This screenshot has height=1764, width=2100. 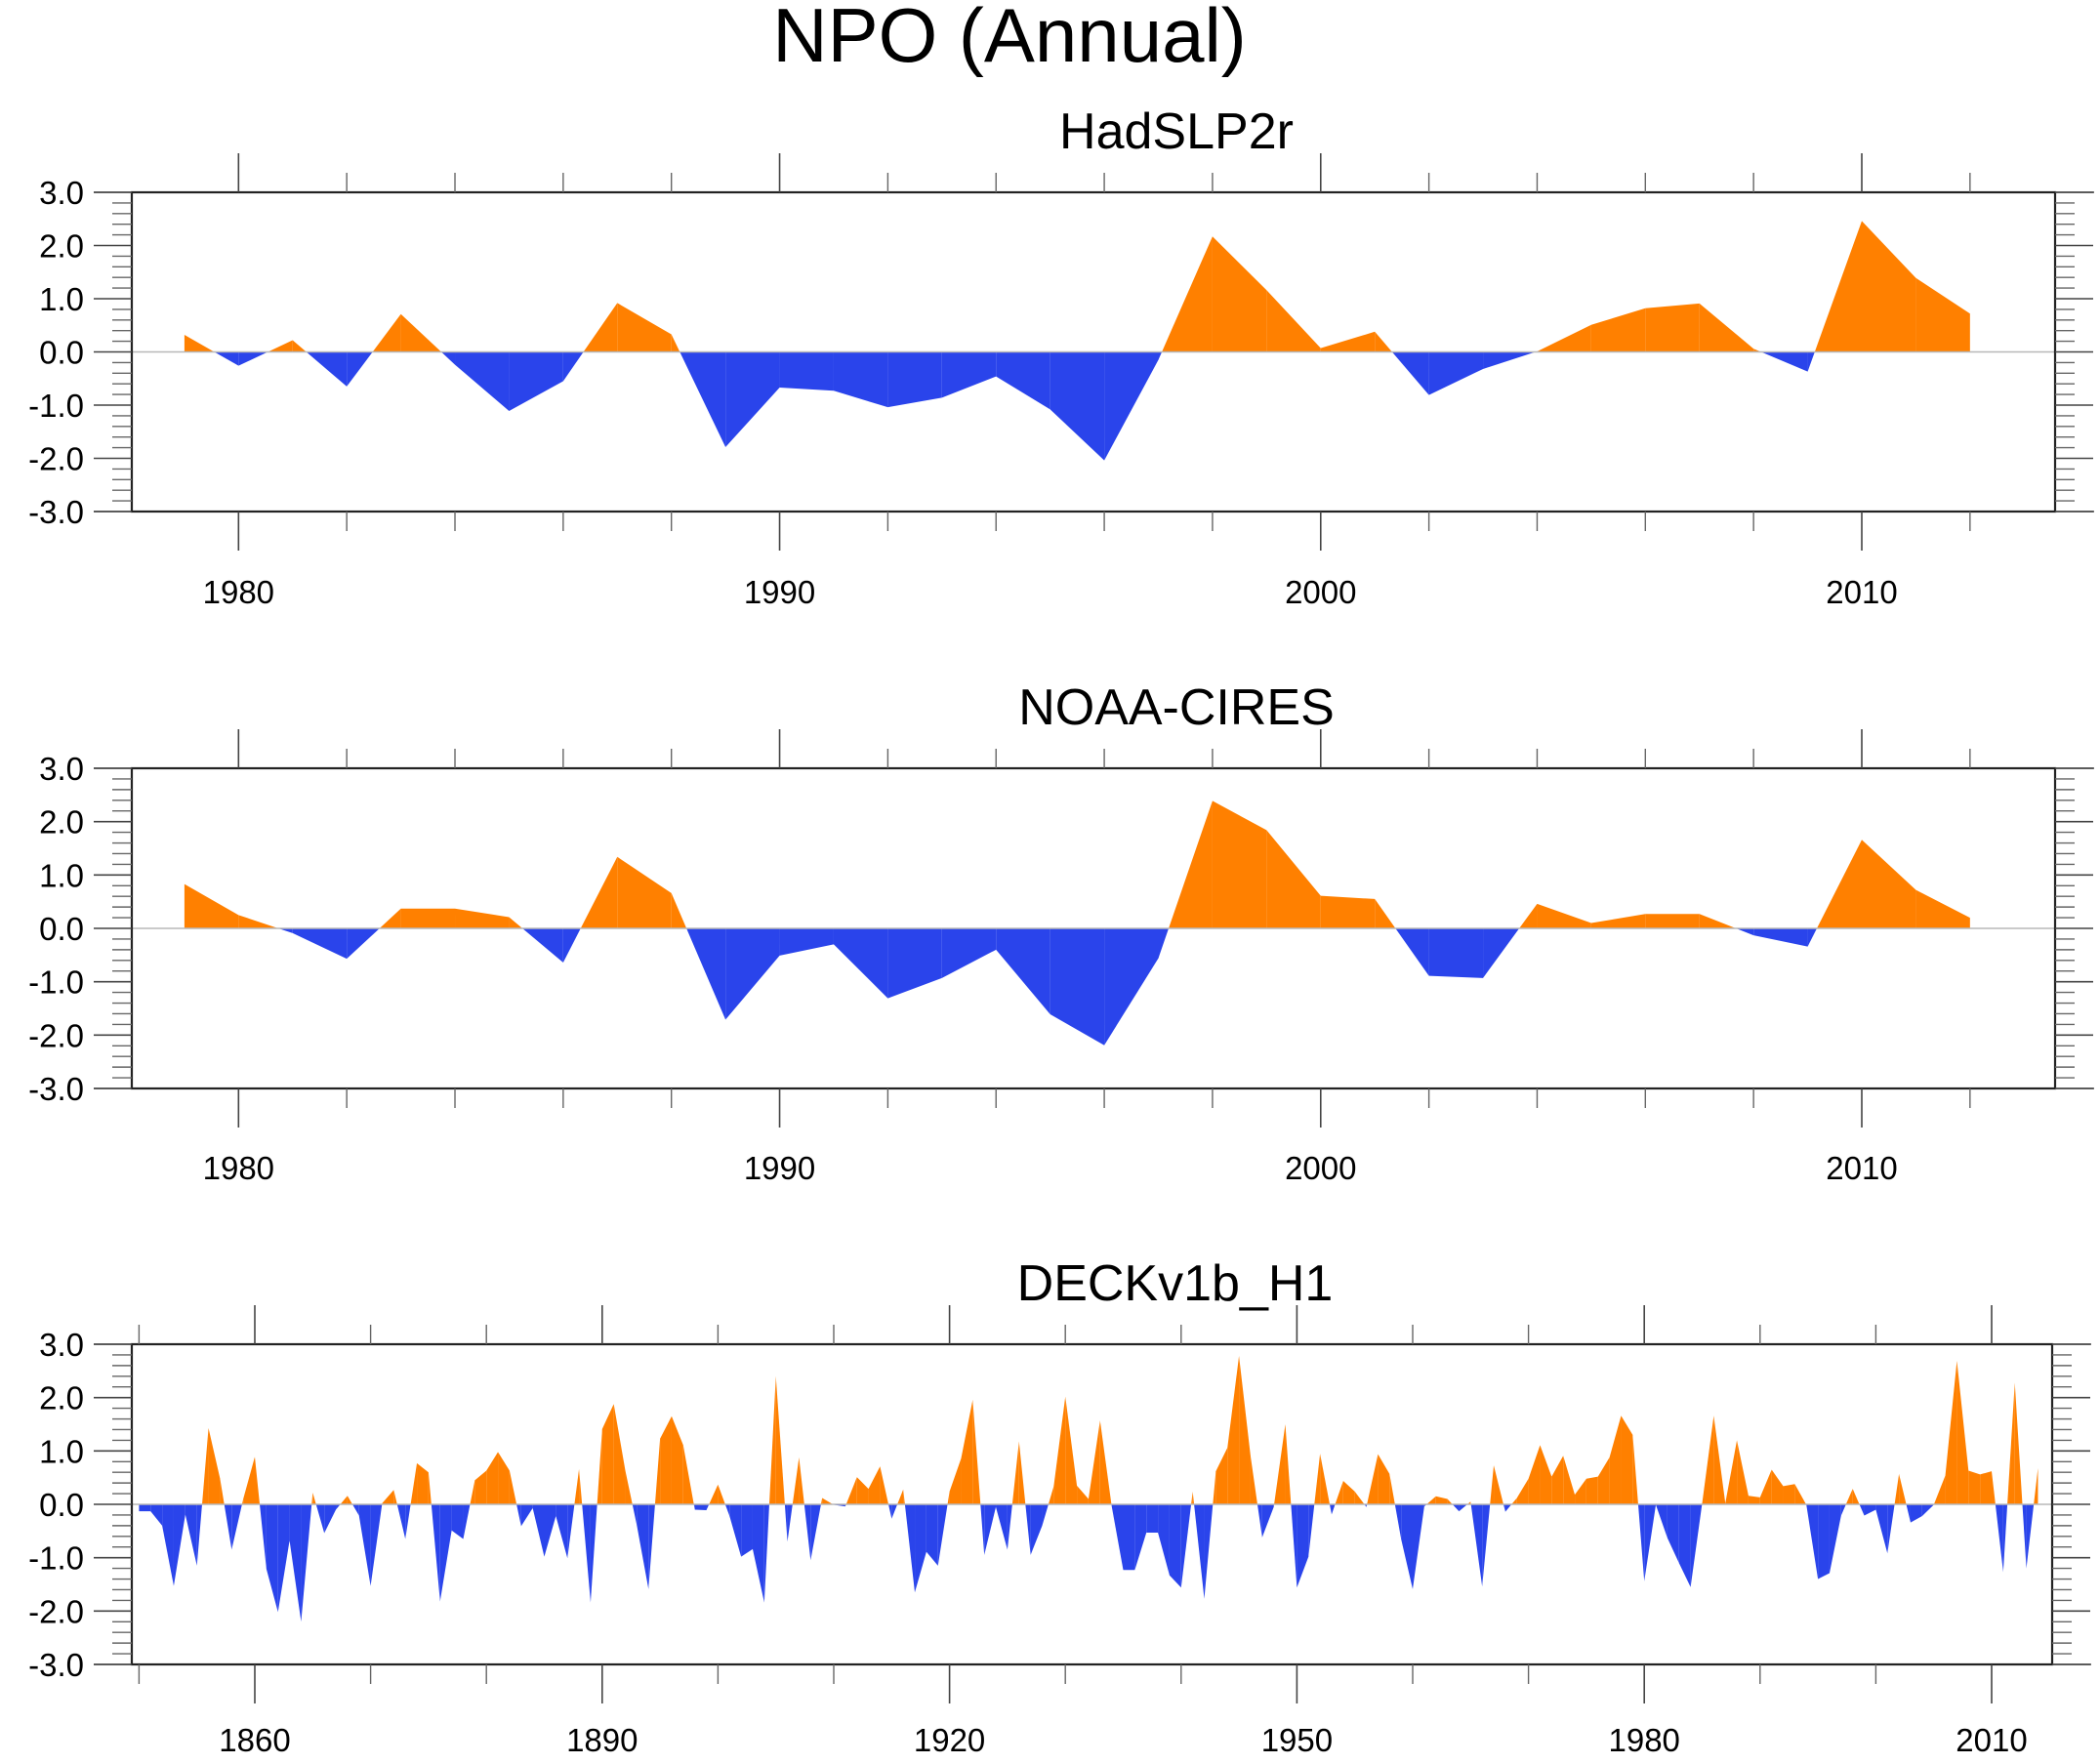 What do you see at coordinates (1009, 39) in the screenshot?
I see `figure-title: NPO (Annual)` at bounding box center [1009, 39].